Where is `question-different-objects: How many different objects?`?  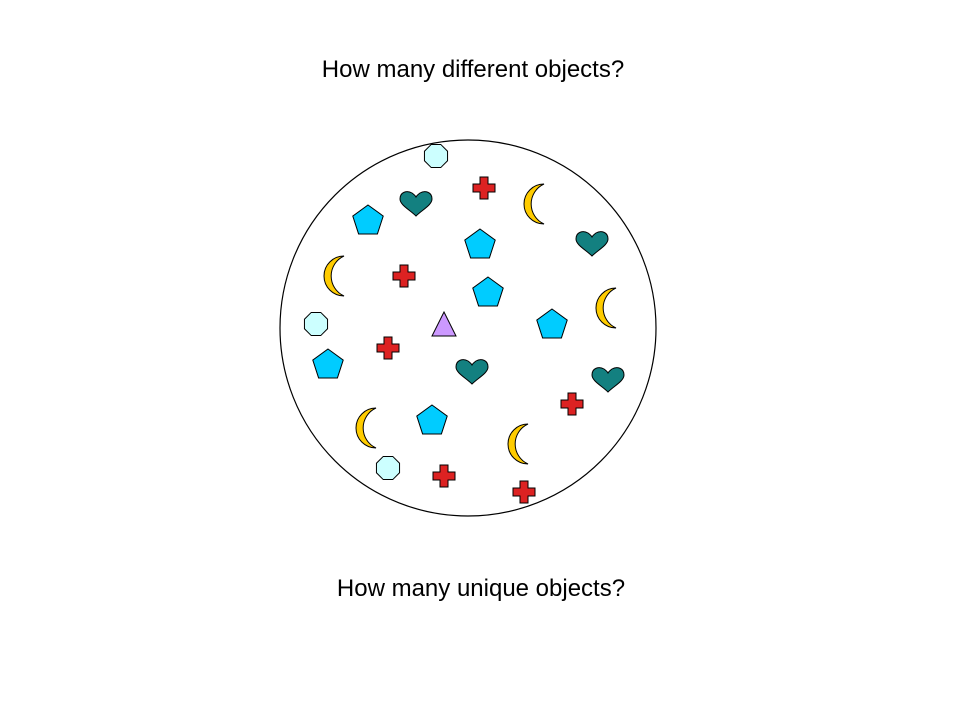 question-different-objects: How many different objects? is located at coordinates (473, 69).